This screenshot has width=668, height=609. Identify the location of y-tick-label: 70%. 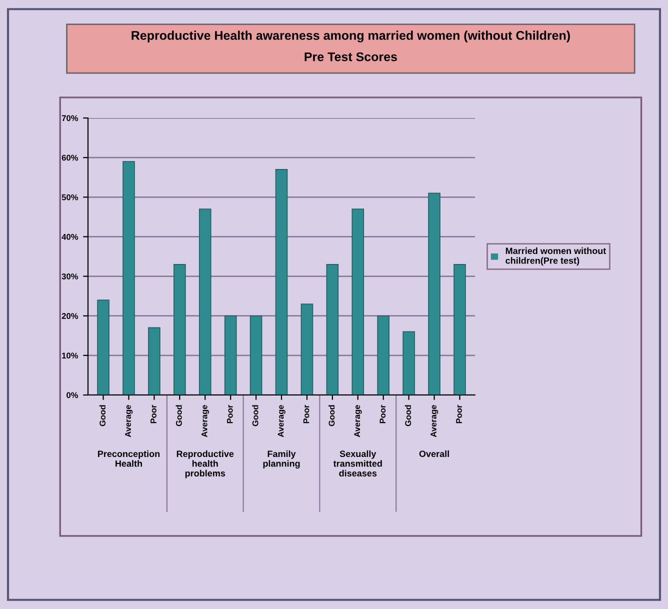
(70, 118).